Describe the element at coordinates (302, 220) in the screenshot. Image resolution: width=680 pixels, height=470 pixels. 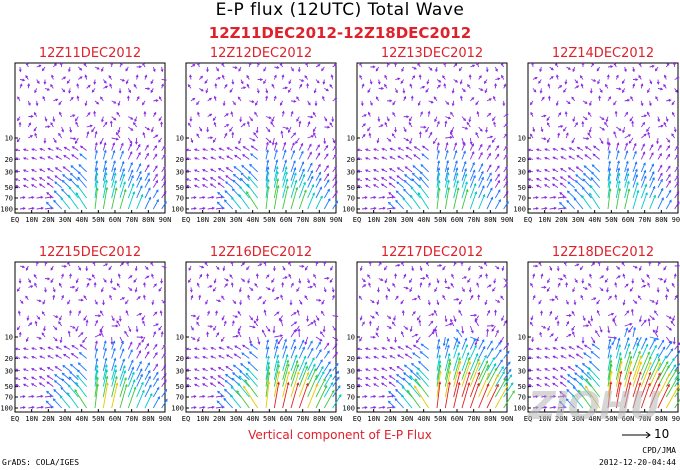
I see `x-tick-label: 70N` at that location.